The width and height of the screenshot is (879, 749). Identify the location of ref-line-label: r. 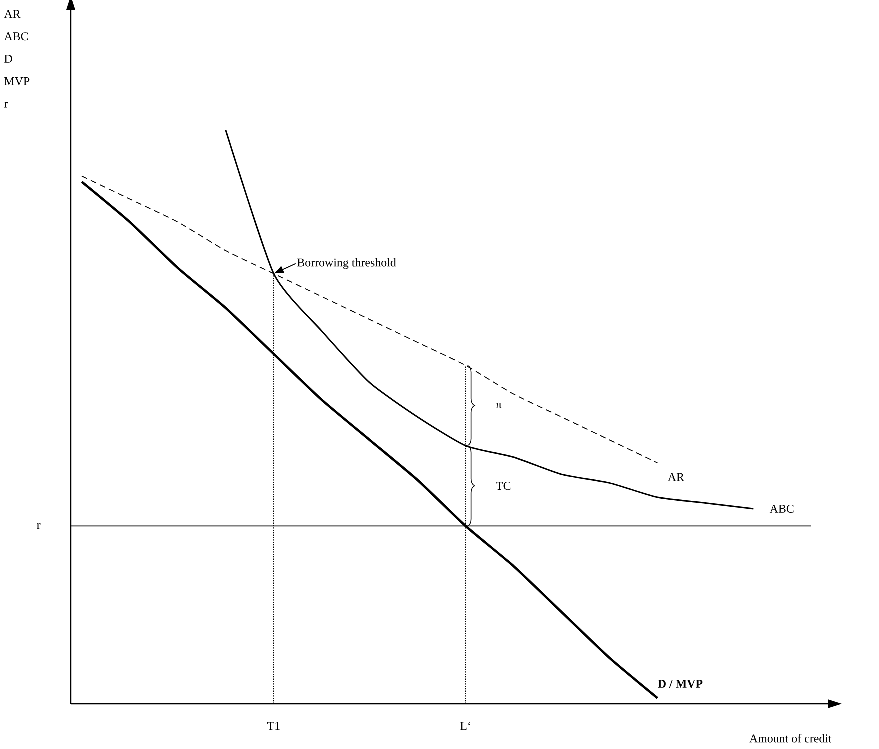
(39, 526).